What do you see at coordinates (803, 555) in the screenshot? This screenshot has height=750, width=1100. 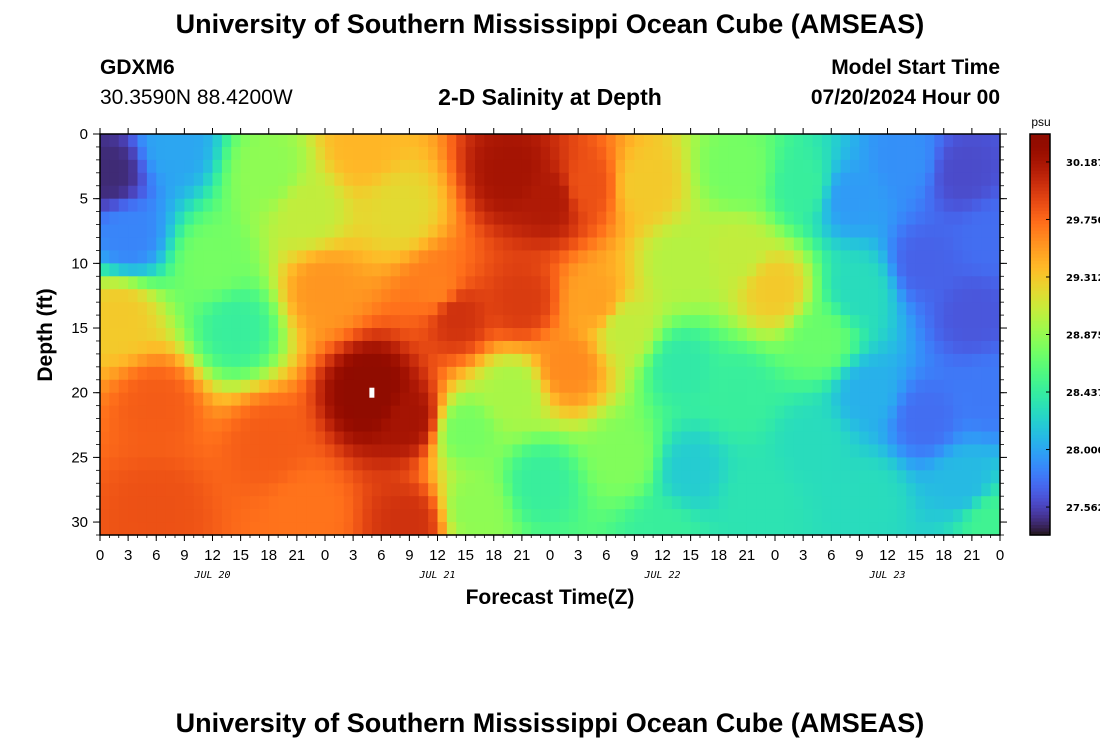 I see `x-tick-label: 3` at bounding box center [803, 555].